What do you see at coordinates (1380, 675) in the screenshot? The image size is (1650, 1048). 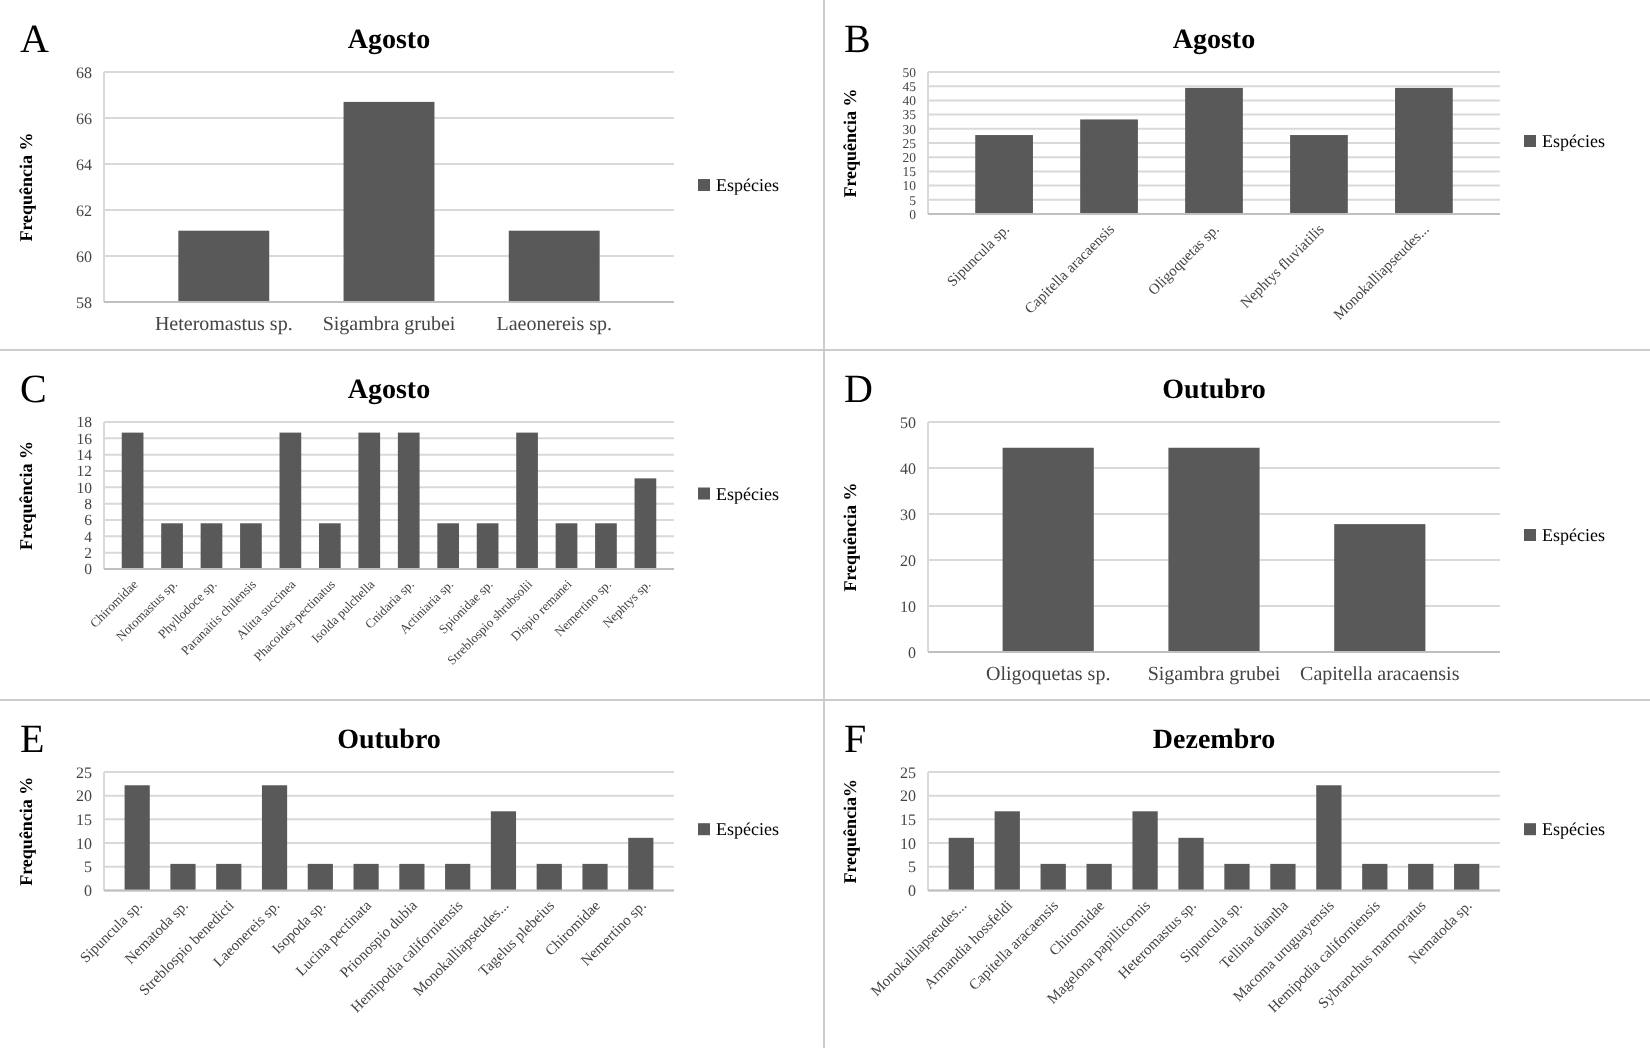 I see `x-tick-label: Capitella aracaensis` at bounding box center [1380, 675].